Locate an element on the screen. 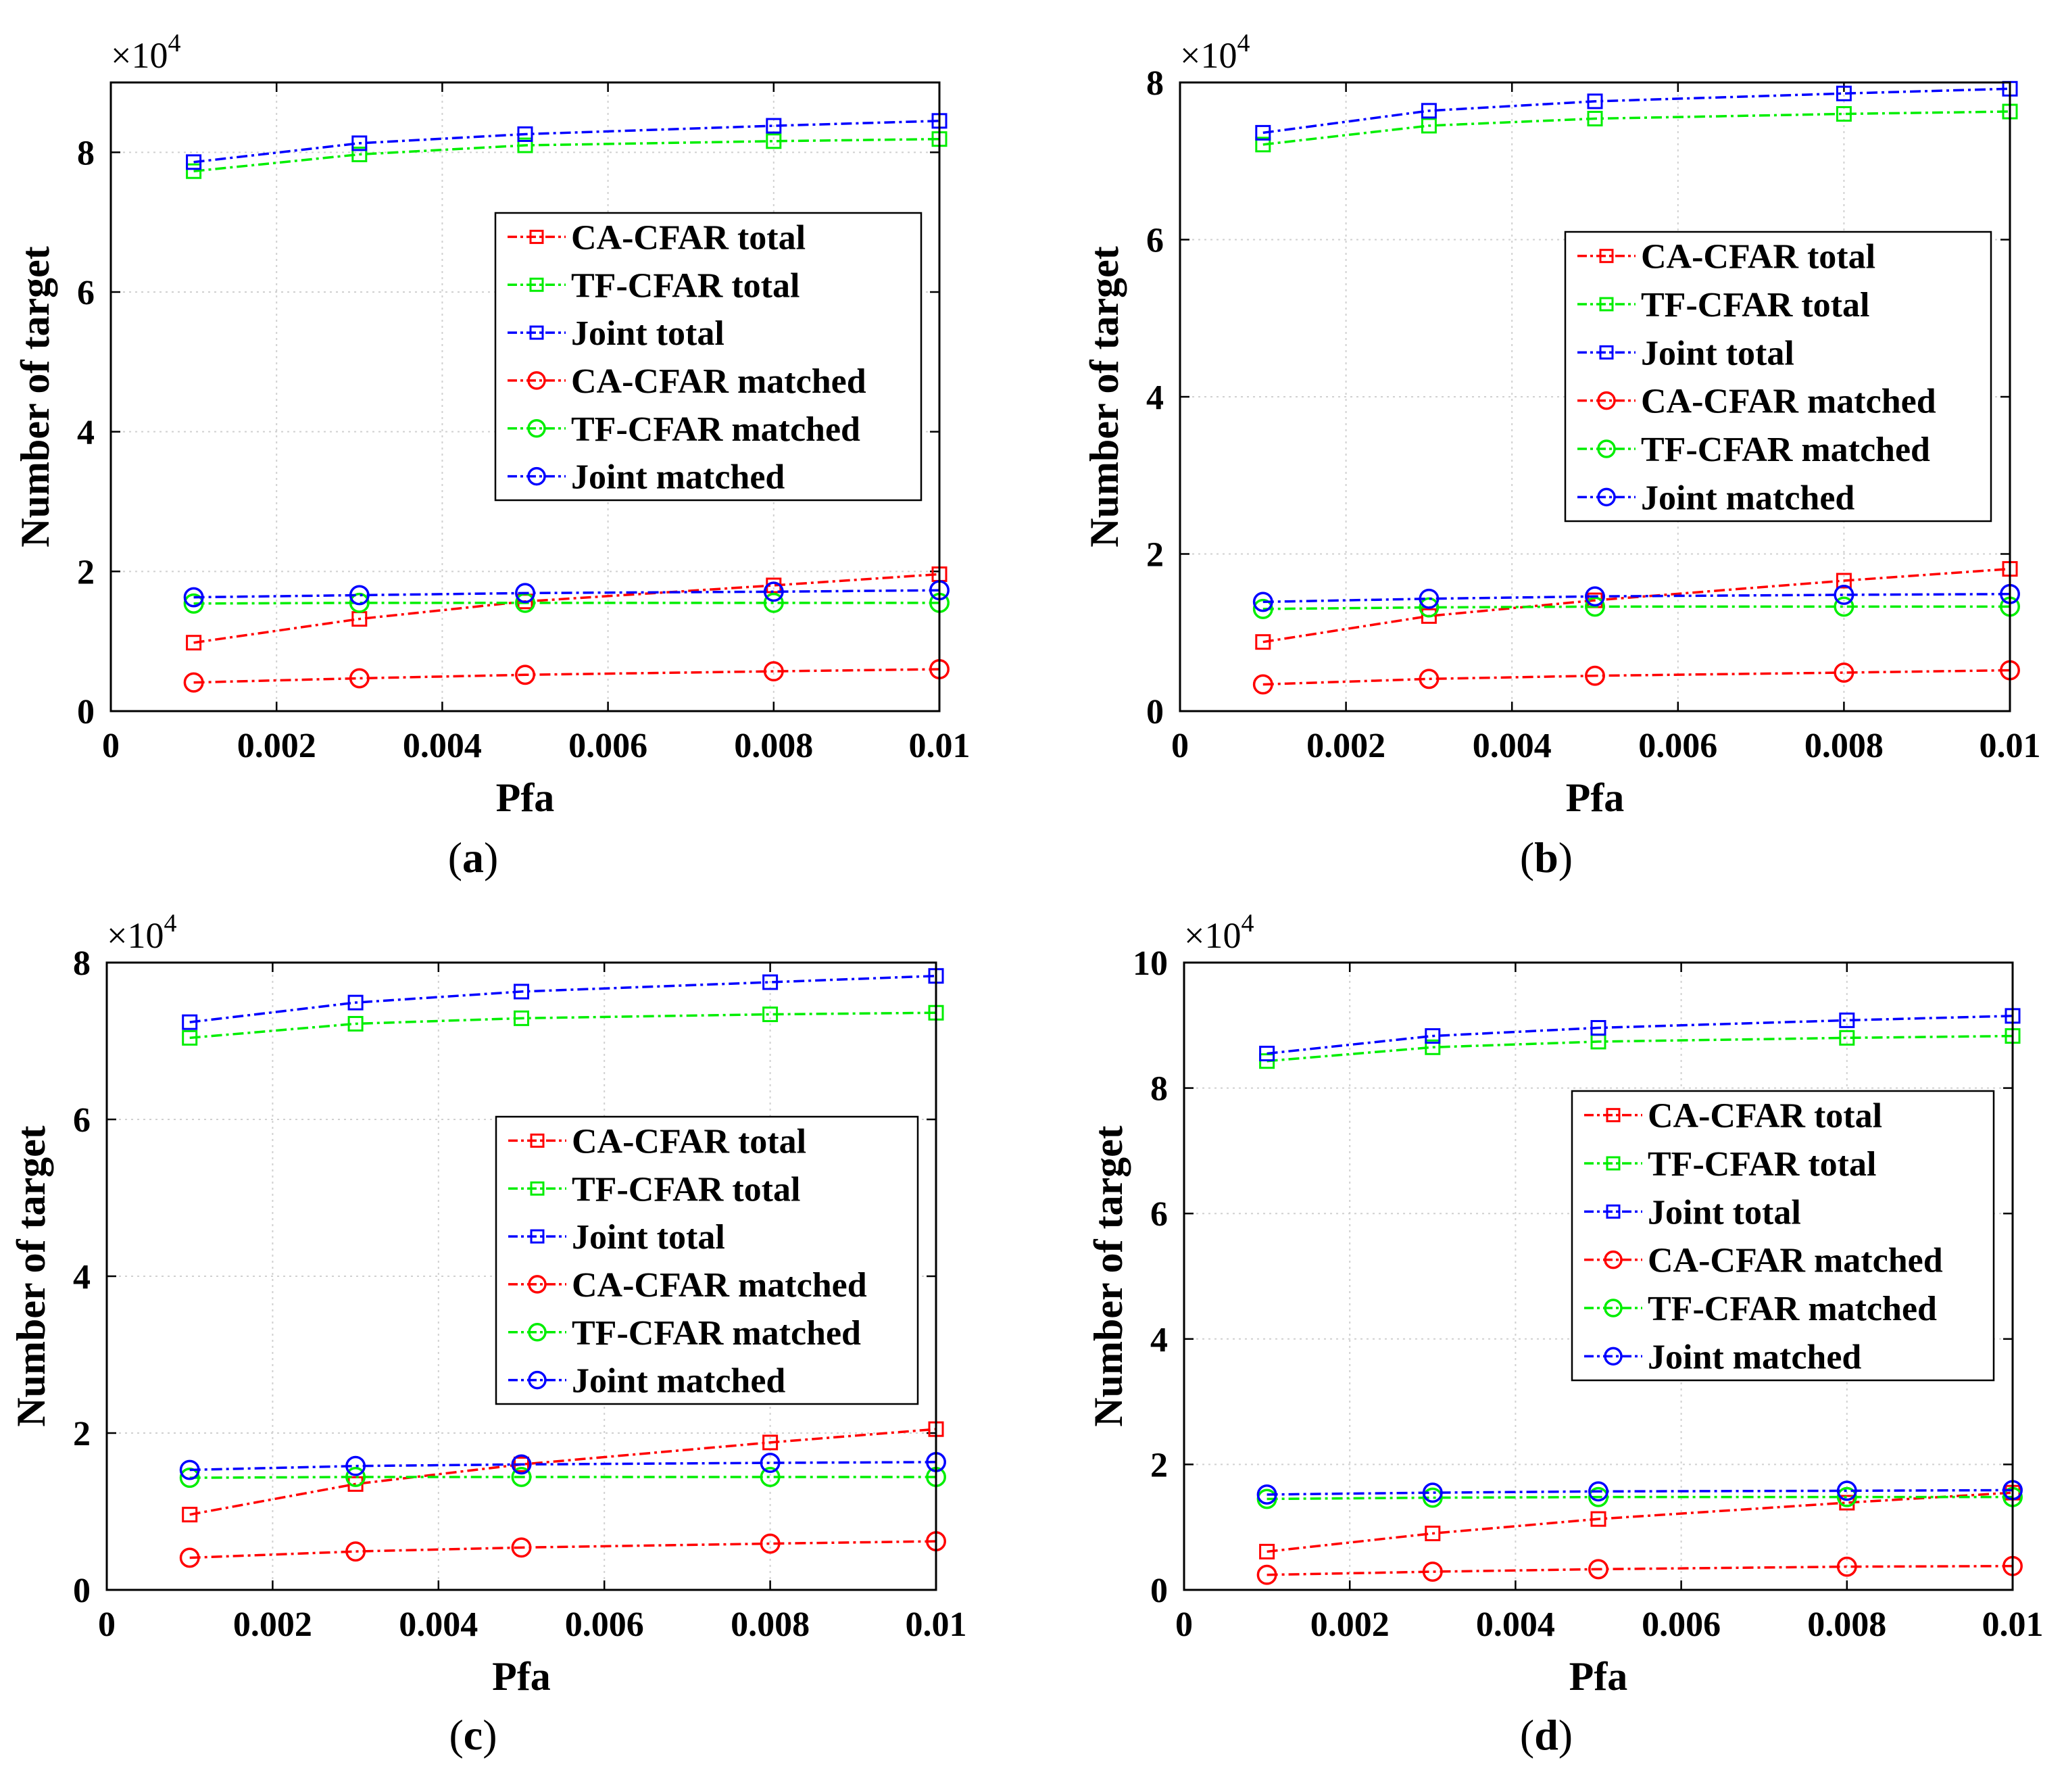 The image size is (2064, 1792). x-tick-label: 0.01 is located at coordinates (2013, 1624).